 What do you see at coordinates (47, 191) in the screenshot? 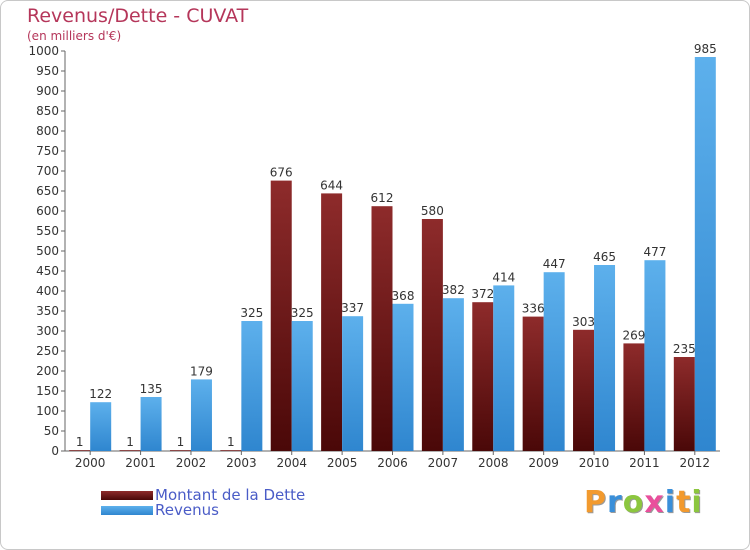
I see `y-tick-label: 650` at bounding box center [47, 191].